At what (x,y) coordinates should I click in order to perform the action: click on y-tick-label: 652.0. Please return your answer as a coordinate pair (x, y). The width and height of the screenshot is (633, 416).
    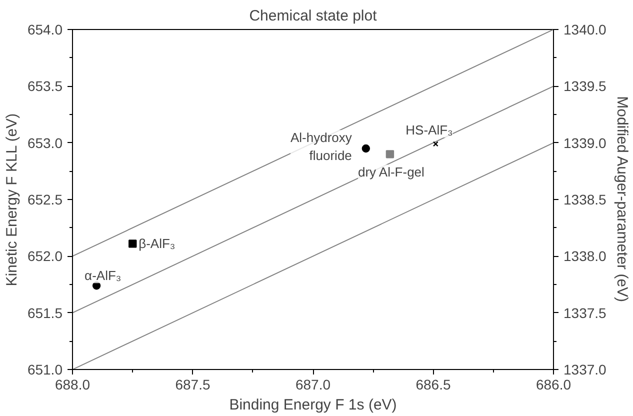
    Looking at the image, I should click on (45, 256).